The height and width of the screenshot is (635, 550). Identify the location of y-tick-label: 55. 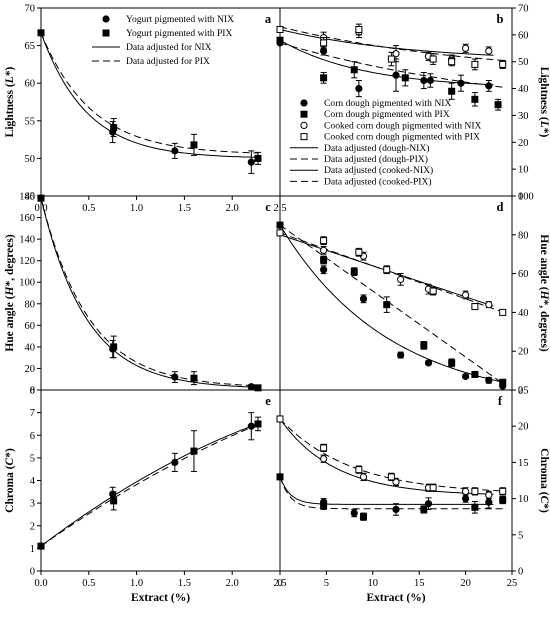
(30, 121).